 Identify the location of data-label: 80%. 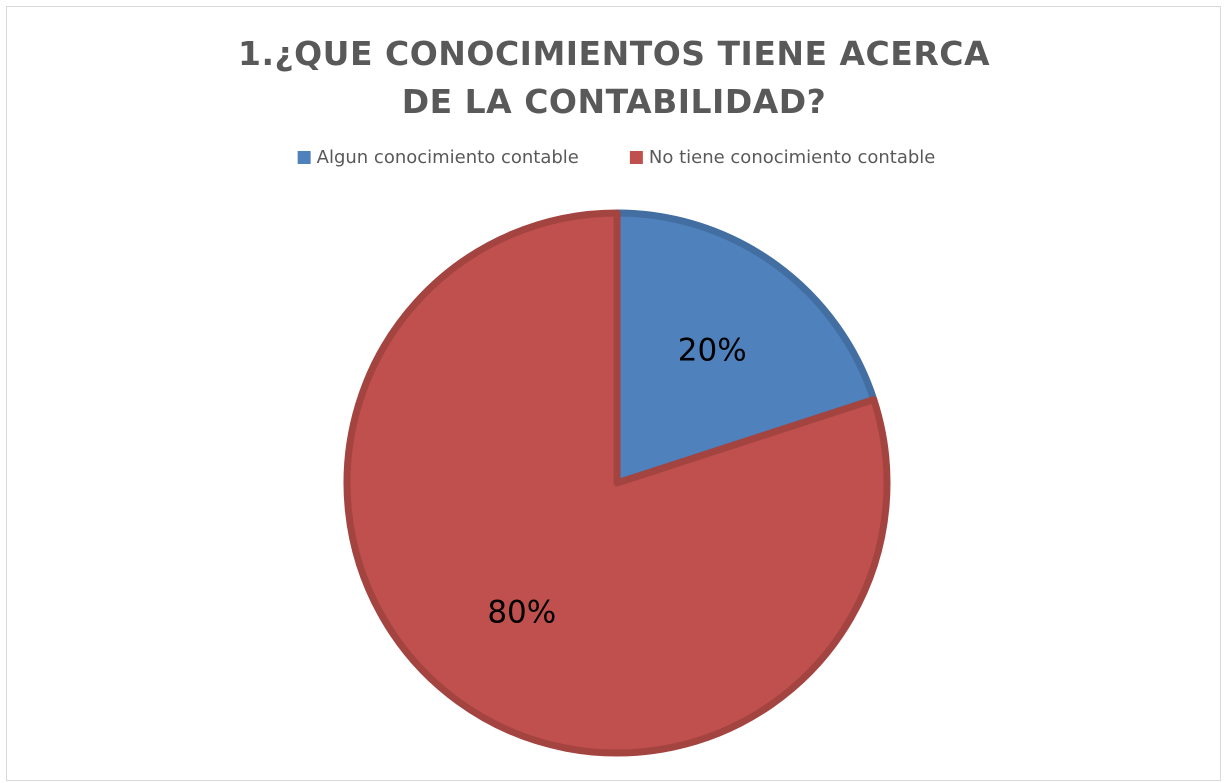
(521, 613).